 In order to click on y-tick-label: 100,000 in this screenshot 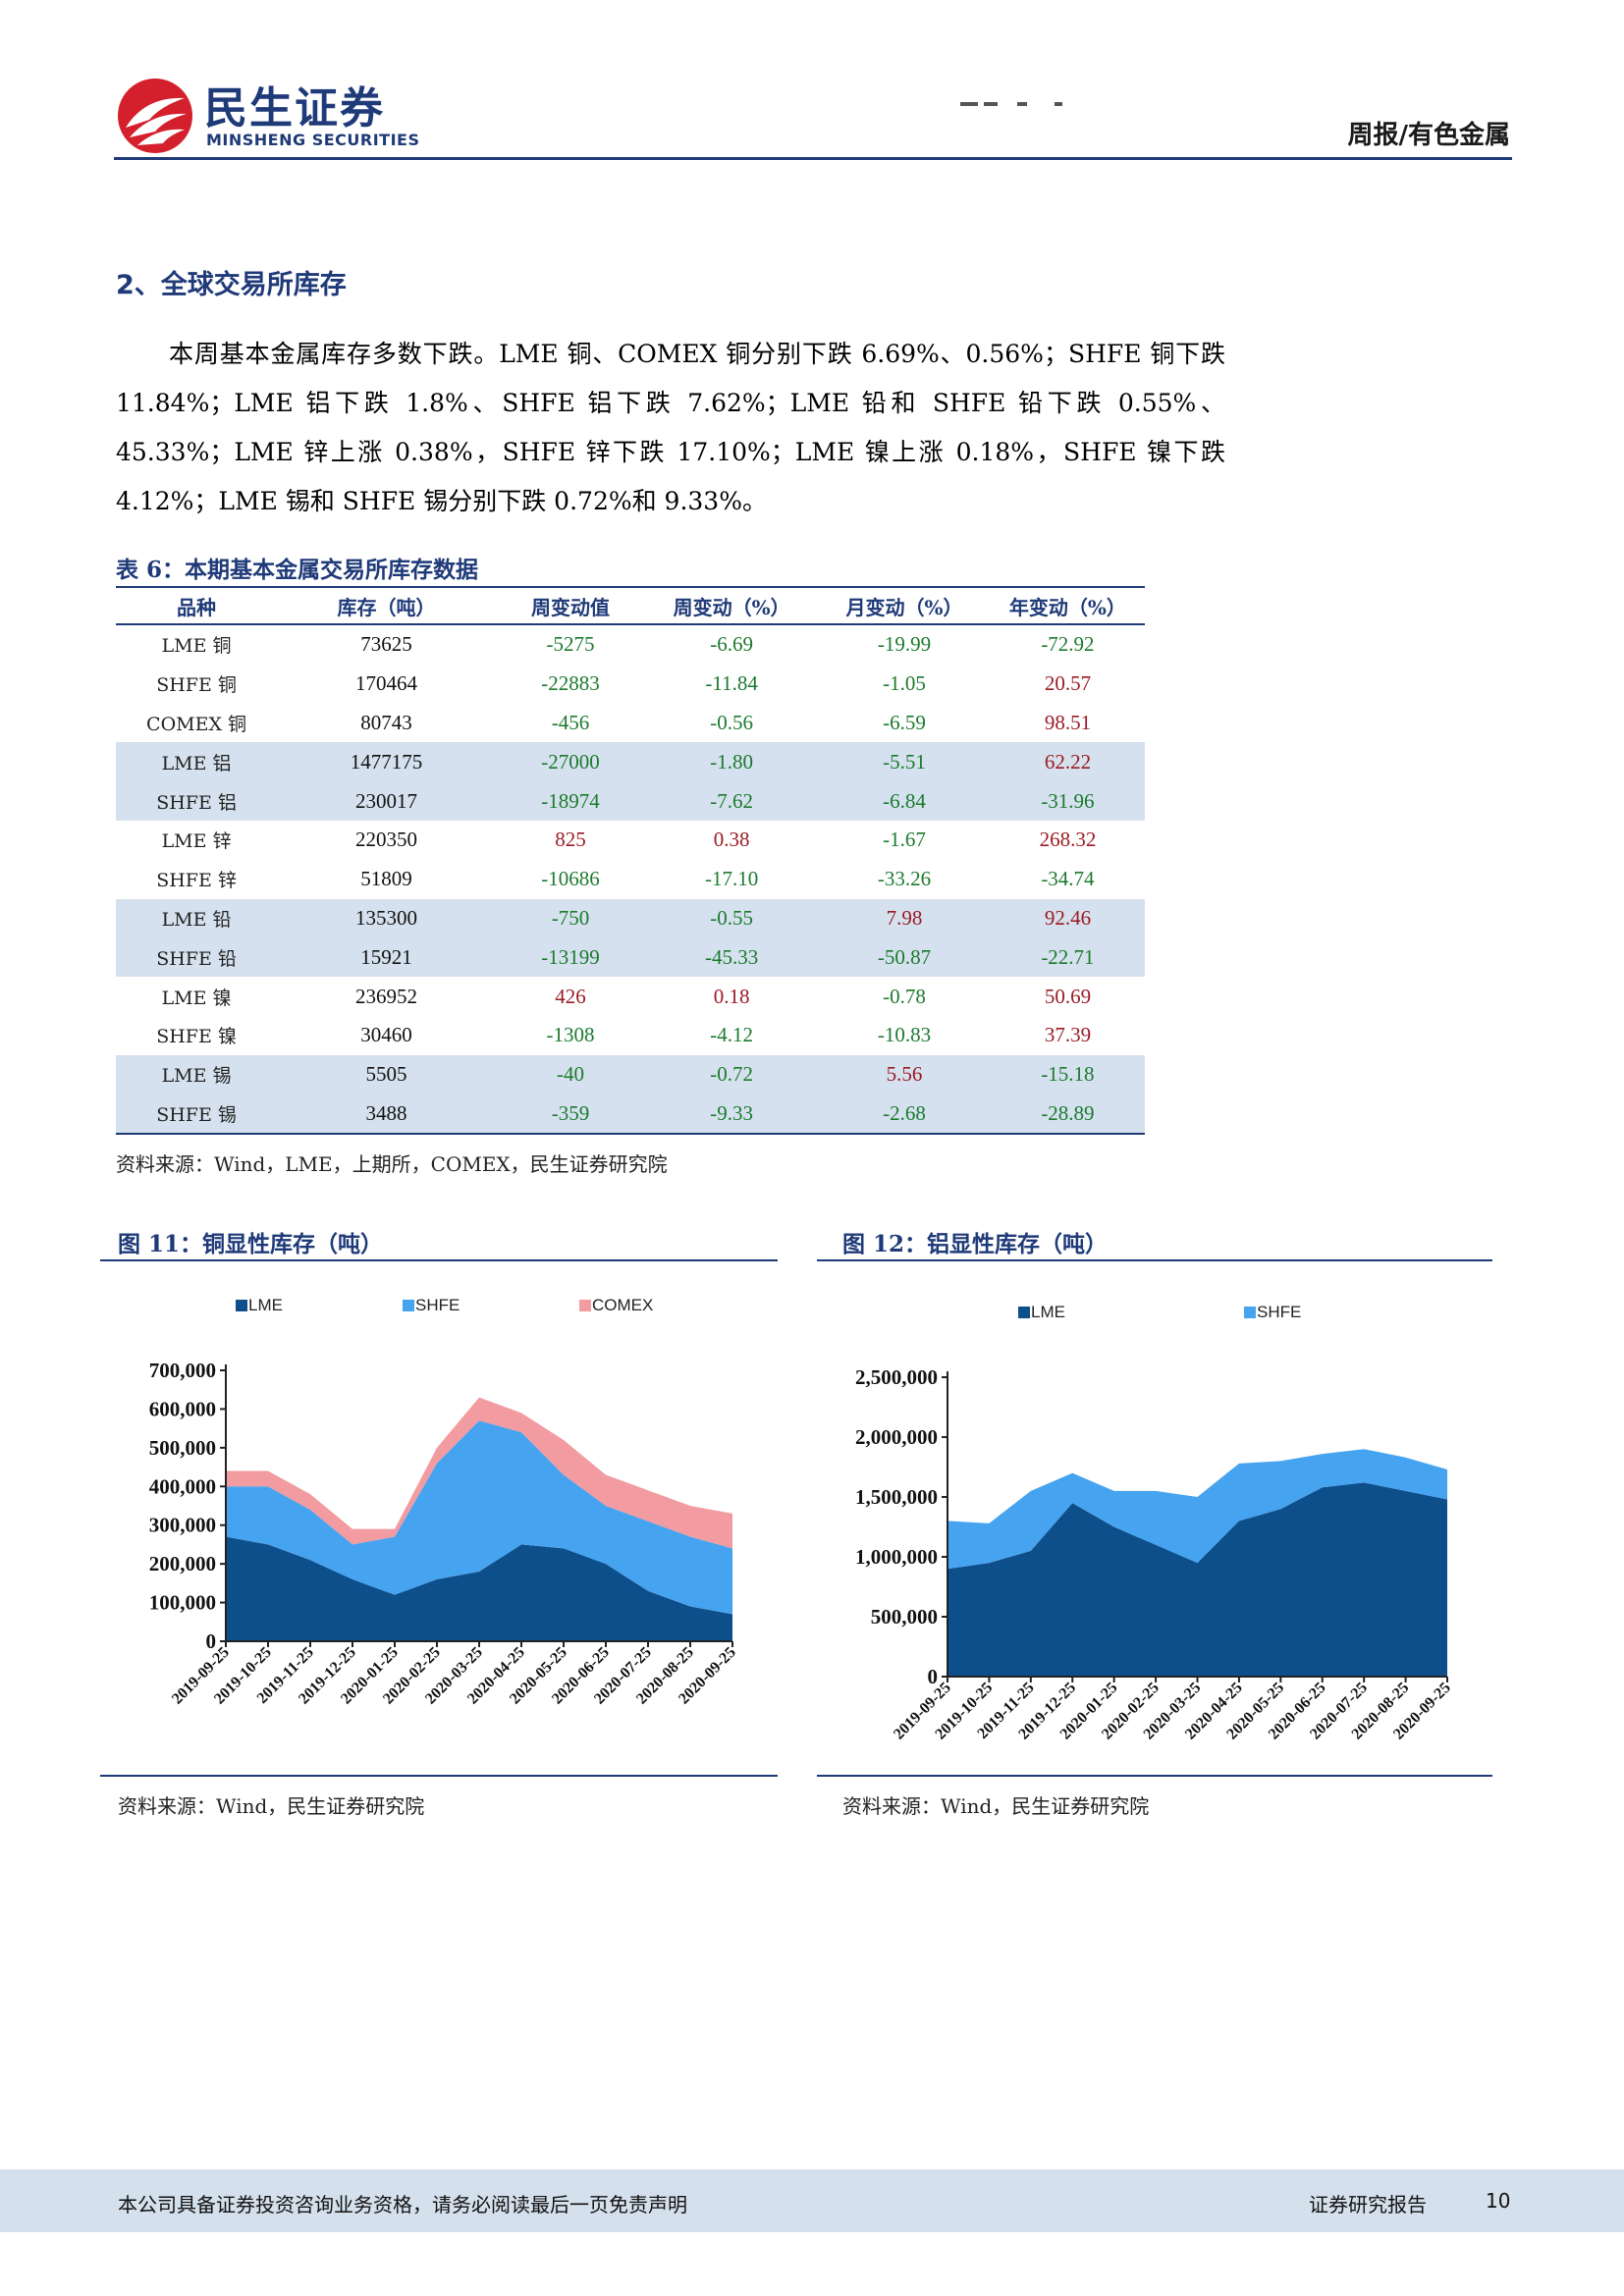, I will do `click(182, 1603)`.